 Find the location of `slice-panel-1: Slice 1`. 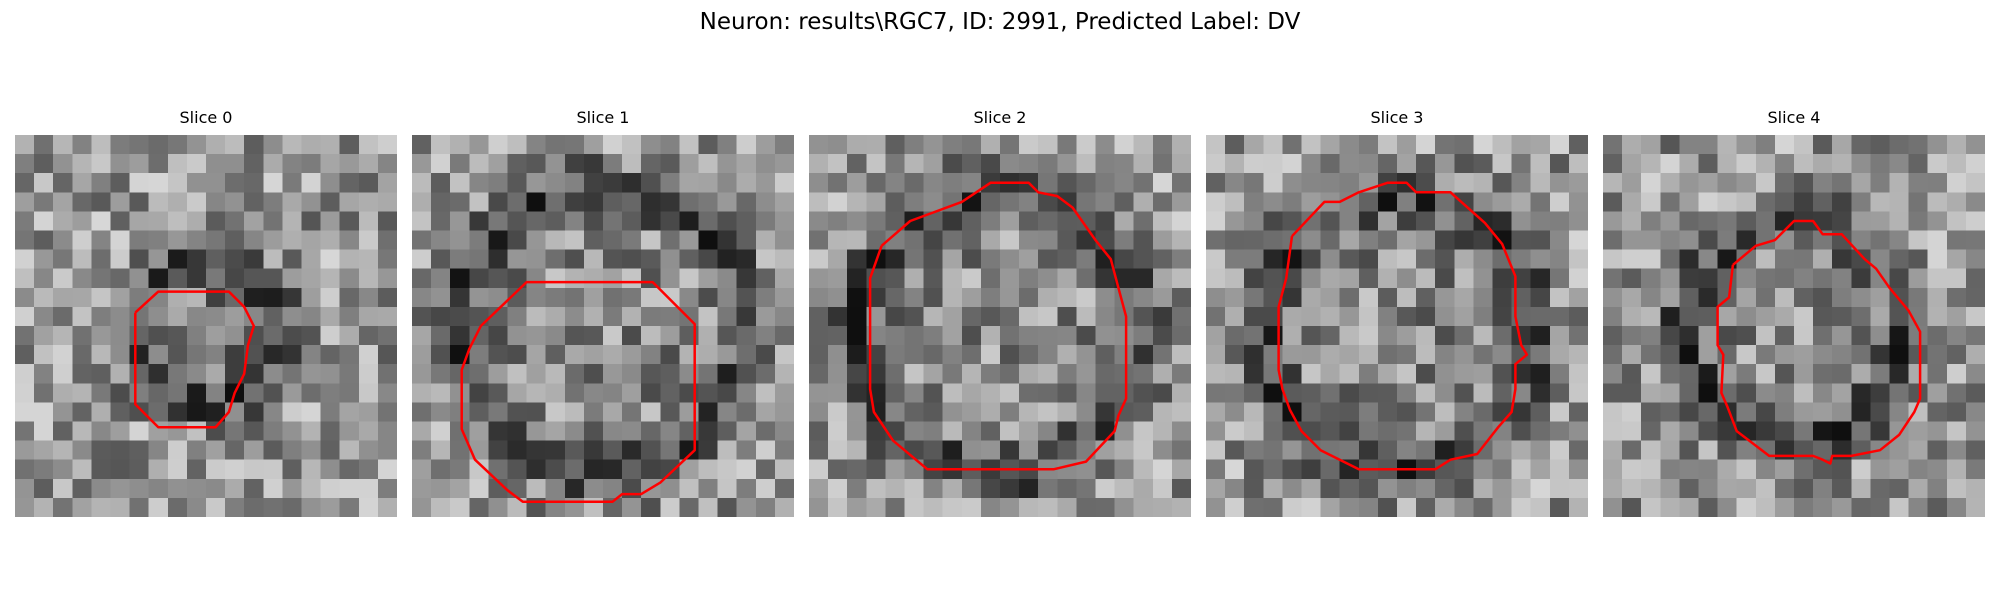

slice-panel-1: Slice 1 is located at coordinates (603, 310).